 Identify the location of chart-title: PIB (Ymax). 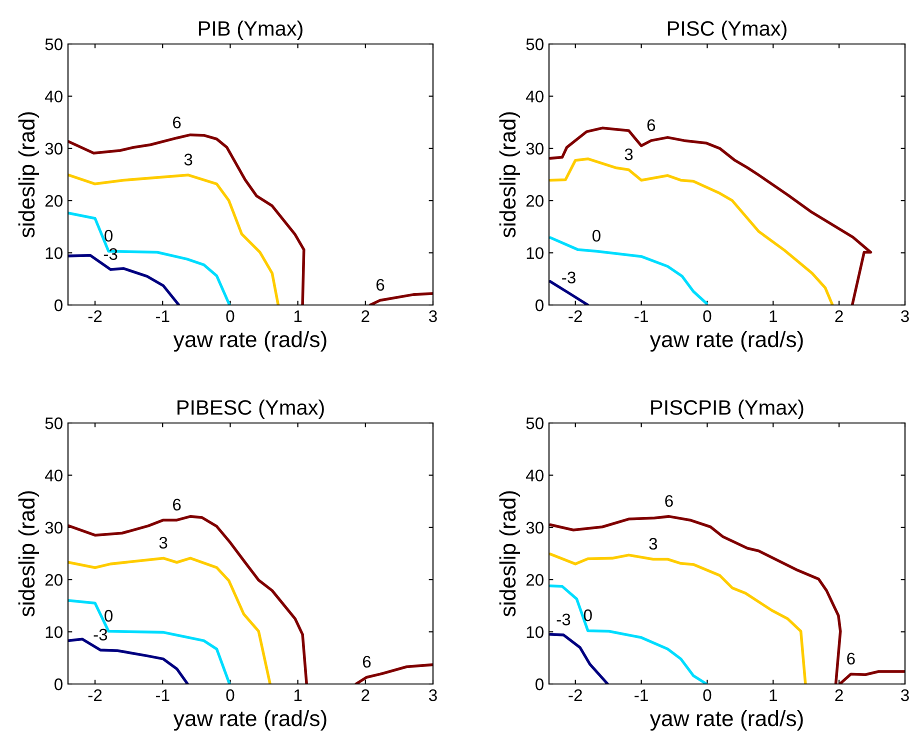
(250, 30).